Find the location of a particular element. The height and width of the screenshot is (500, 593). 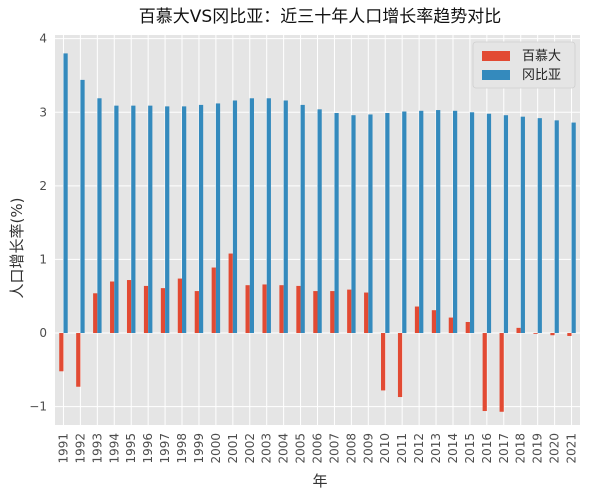

bar-bermuda-2013 is located at coordinates (434, 322).